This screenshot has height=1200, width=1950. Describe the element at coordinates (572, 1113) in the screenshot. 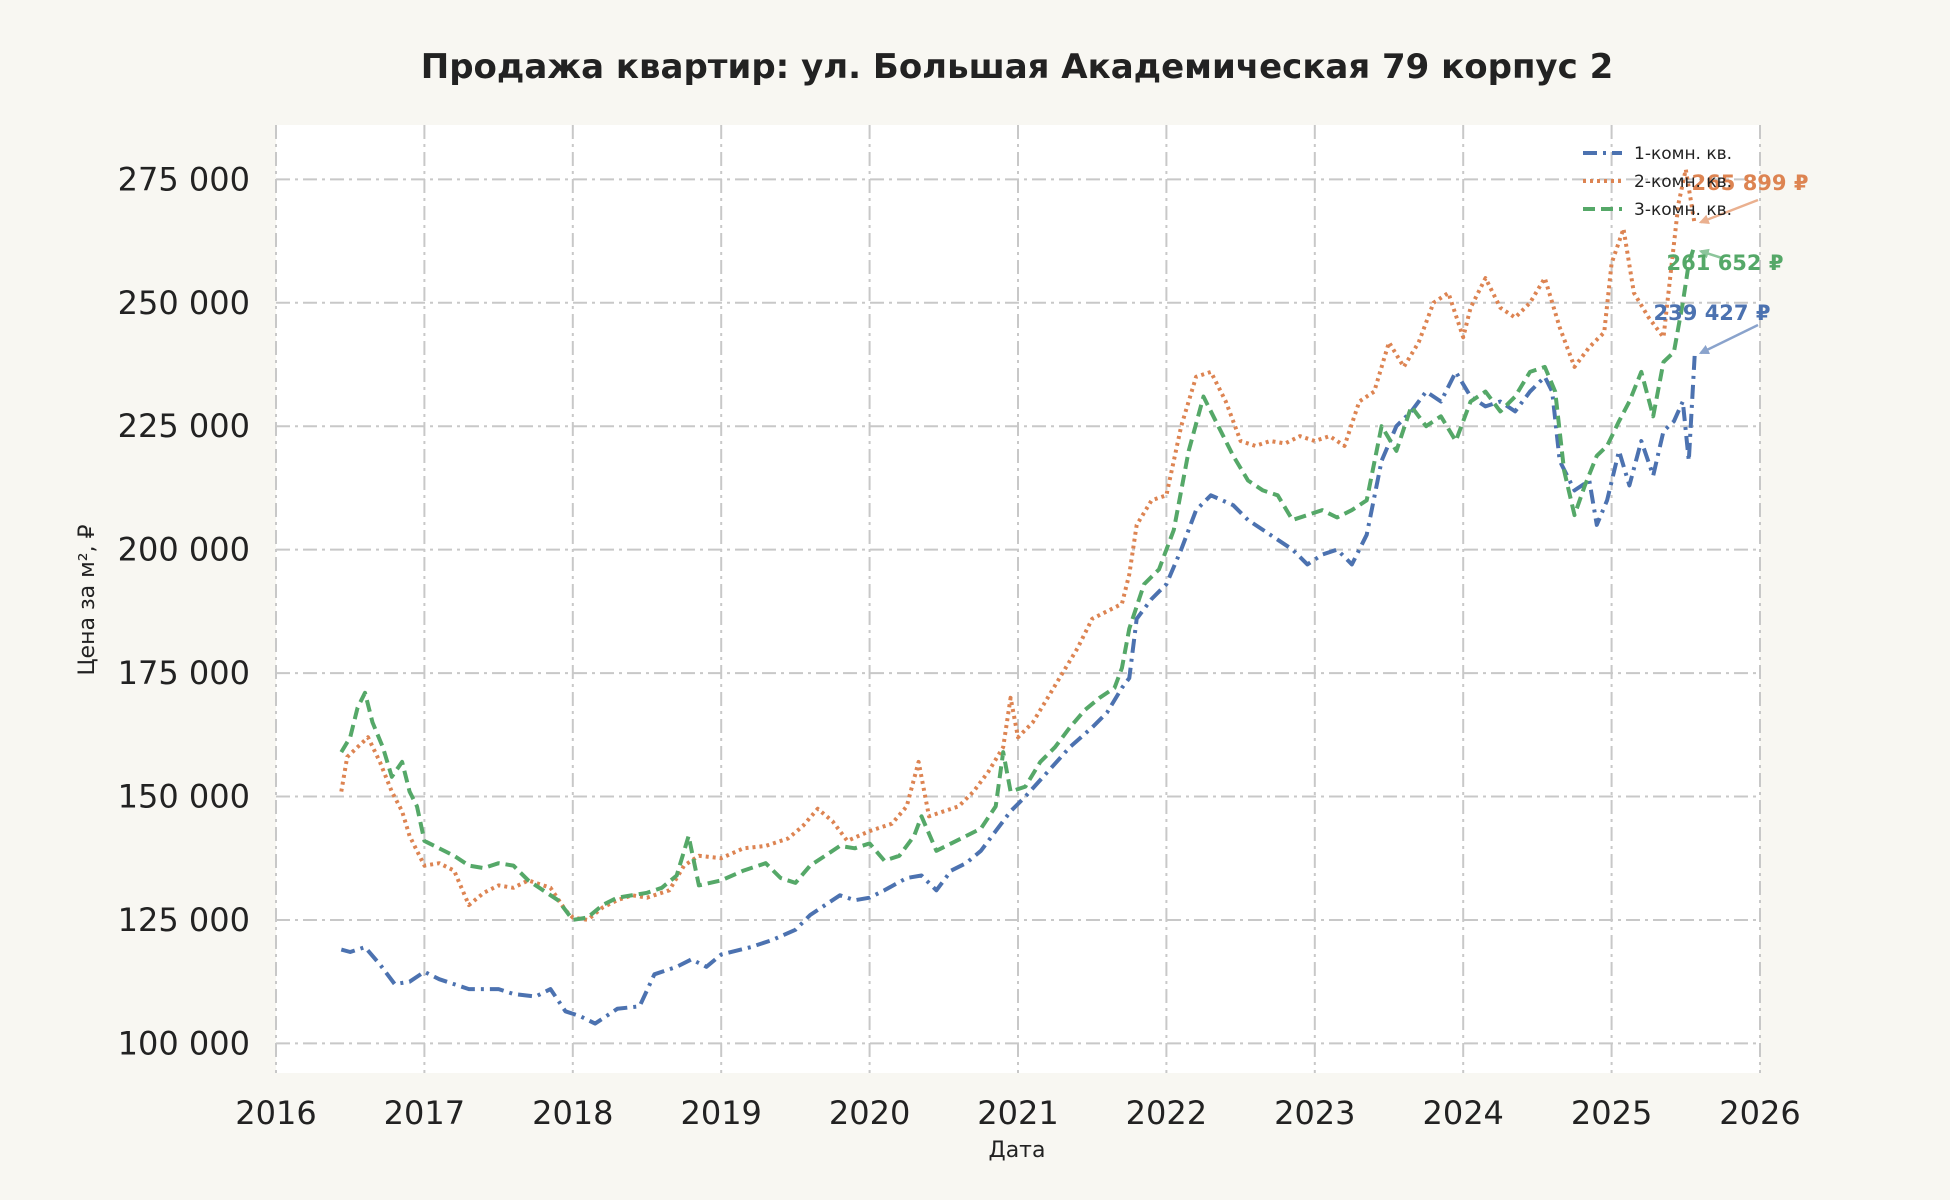

I see `x-tick-label: 2018` at that location.